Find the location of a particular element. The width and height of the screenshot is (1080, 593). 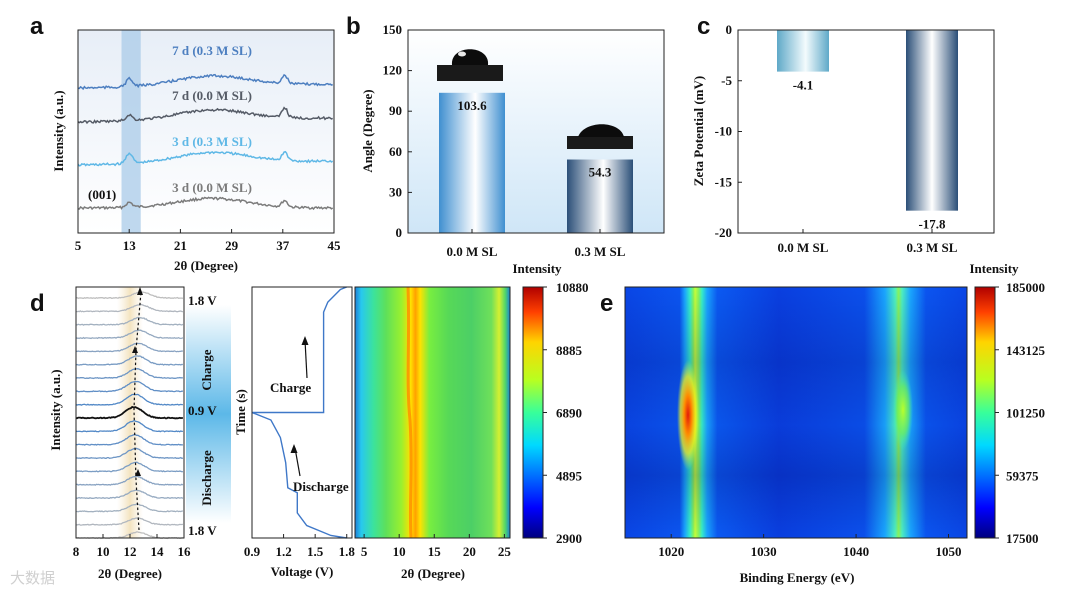

x-tick-label: 16 is located at coordinates (185, 551).